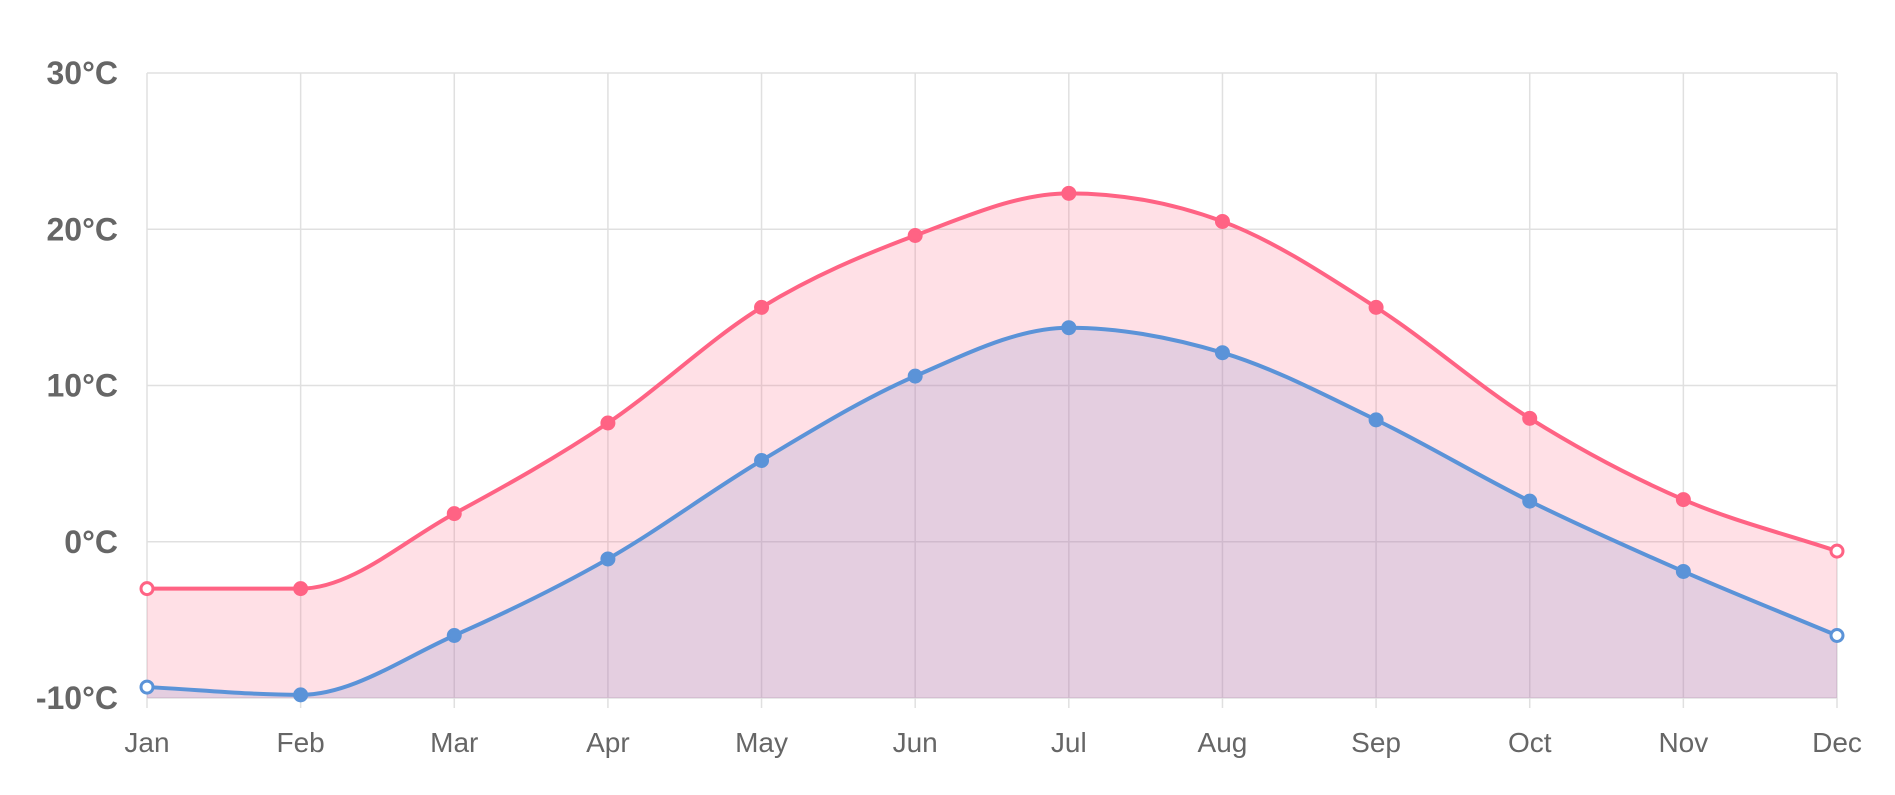 The width and height of the screenshot is (1895, 795). What do you see at coordinates (146, 742) in the screenshot?
I see `x-tick-label: Jan` at bounding box center [146, 742].